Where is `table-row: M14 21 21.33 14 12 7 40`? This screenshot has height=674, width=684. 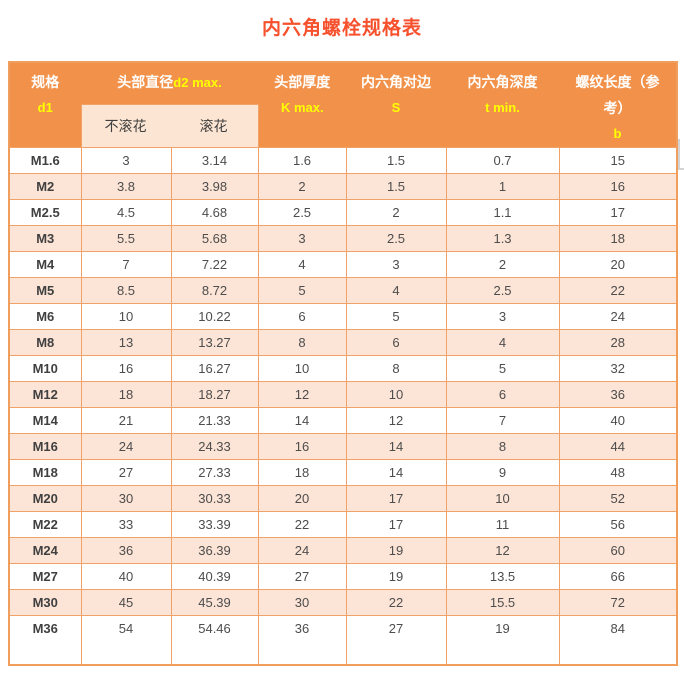
table-row: M14 21 21.33 14 12 7 40 is located at coordinates (343, 420).